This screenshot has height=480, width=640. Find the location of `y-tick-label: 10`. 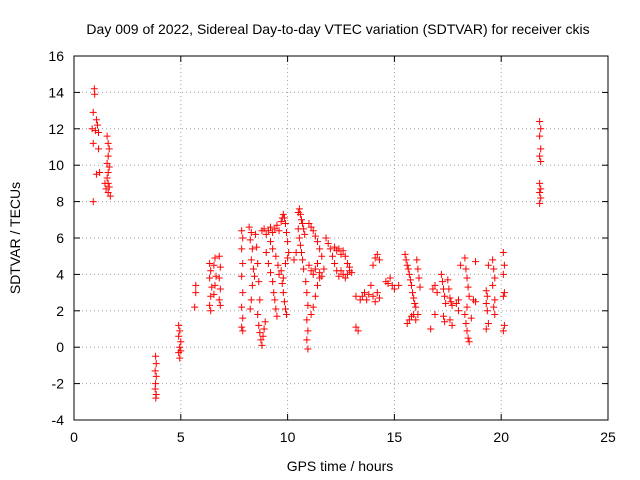

y-tick-label: 10 is located at coordinates (56, 165).